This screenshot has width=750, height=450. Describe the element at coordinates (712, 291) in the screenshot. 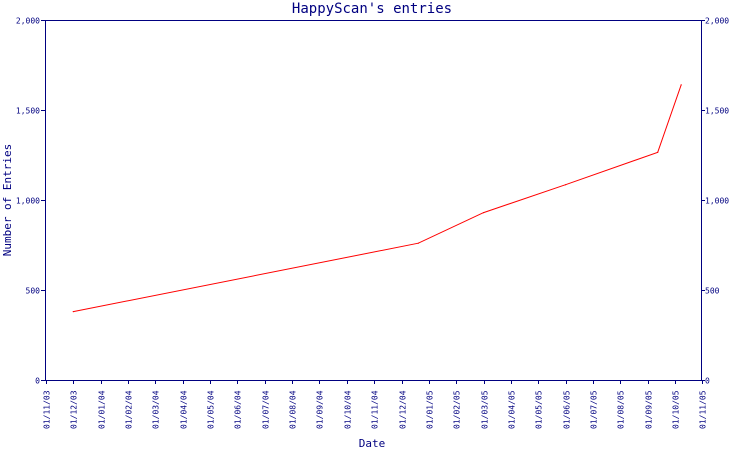

I see `y-tick-label-right: 500` at that location.